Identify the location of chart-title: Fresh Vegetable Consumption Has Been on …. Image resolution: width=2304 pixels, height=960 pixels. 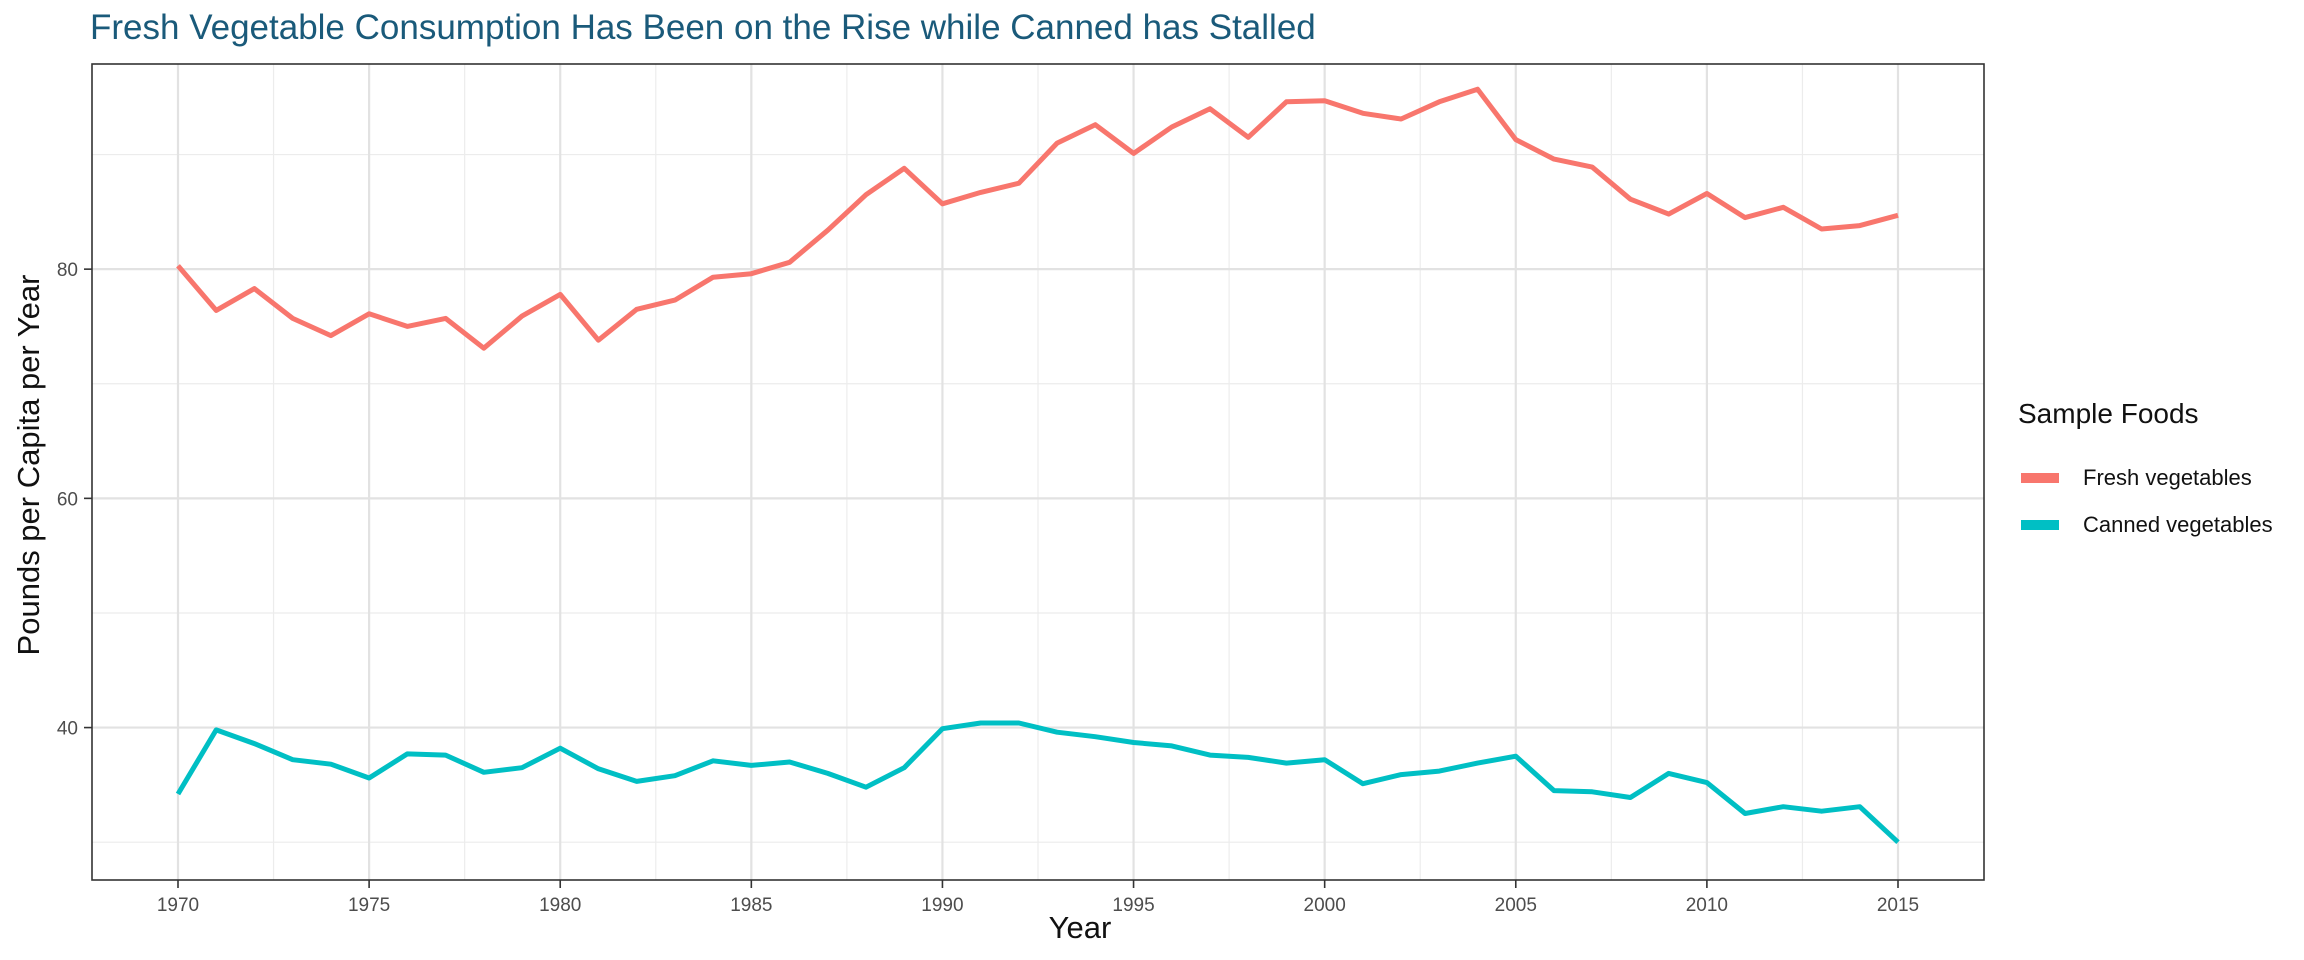
(703, 27).